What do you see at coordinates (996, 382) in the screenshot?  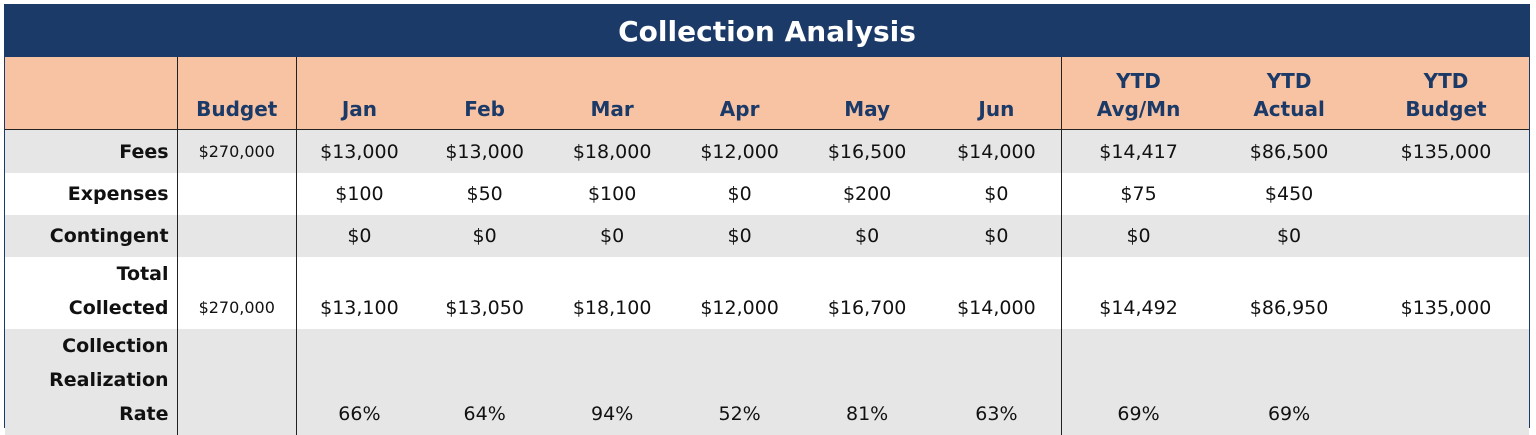 I see `month-cell: 63%` at bounding box center [996, 382].